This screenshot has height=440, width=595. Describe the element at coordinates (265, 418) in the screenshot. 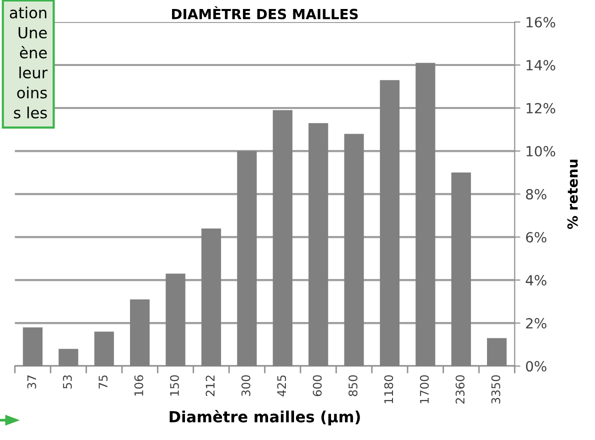

I see `x-axis-title: Diamètre mailles (µm)` at that location.